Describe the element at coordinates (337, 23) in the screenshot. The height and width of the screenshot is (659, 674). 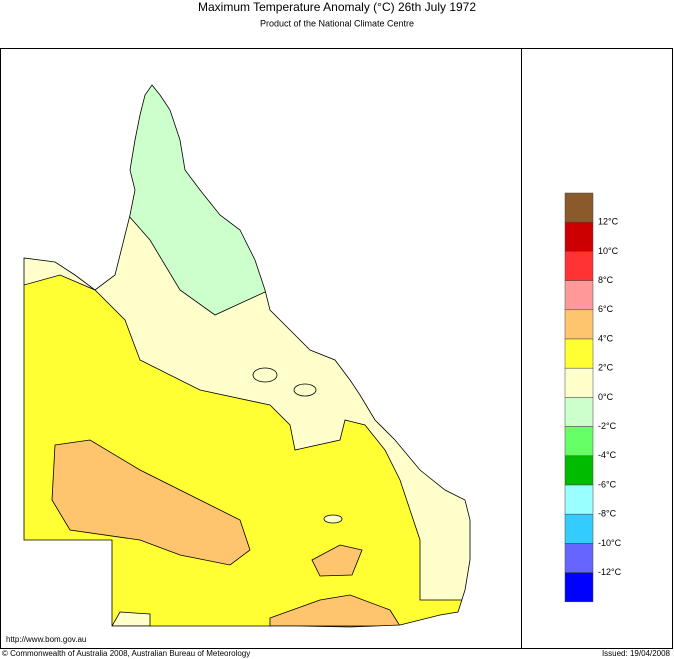
I see `subtitle: Product of the National Climate Centre` at that location.